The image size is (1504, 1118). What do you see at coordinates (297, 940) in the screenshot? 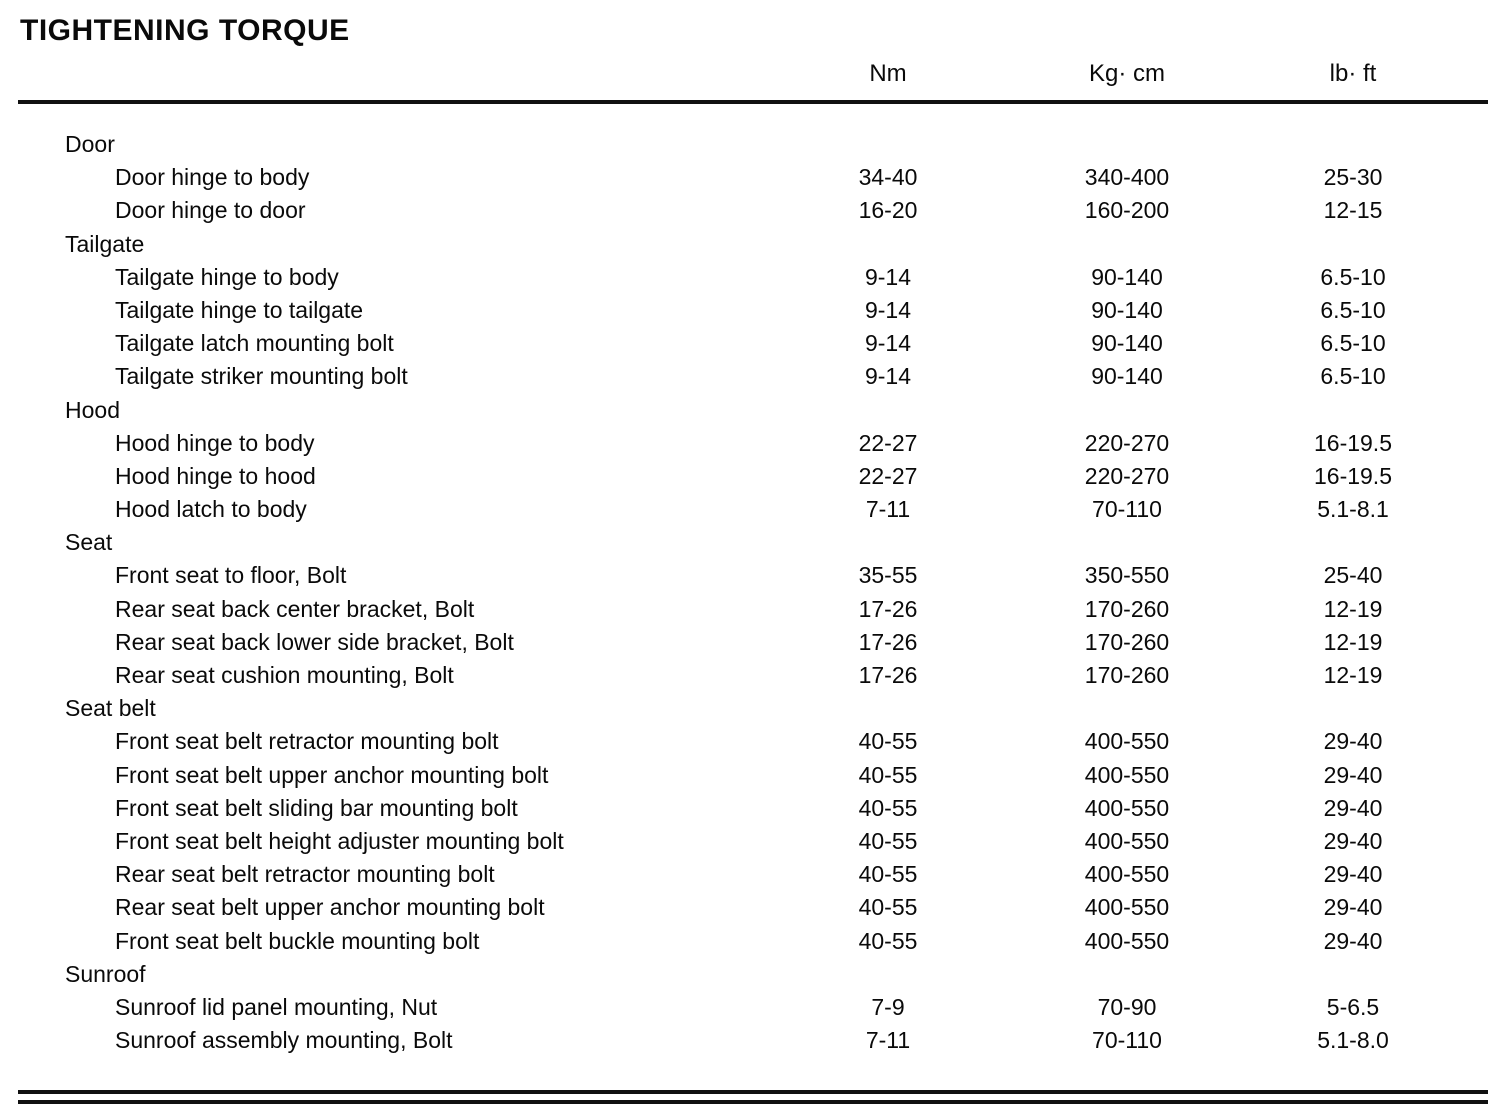
I see `row-label: Front seat belt buckle mounting bolt` at bounding box center [297, 940].